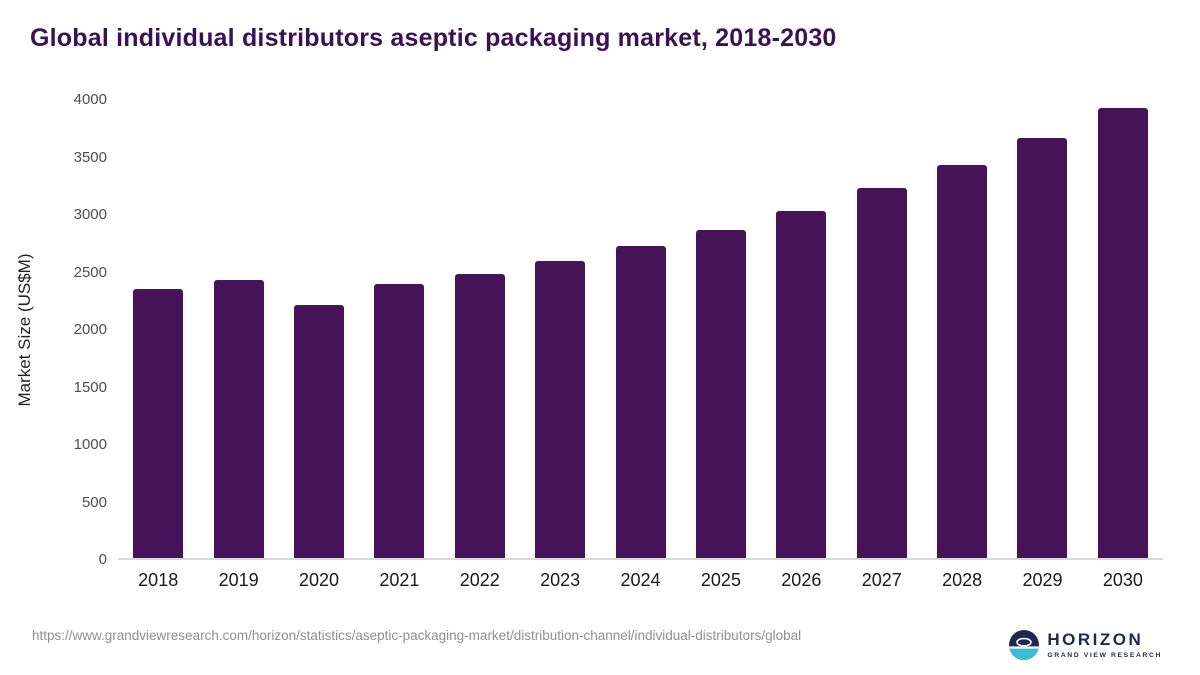 This screenshot has width=1200, height=675. Describe the element at coordinates (94, 502) in the screenshot. I see `y-tick-label: 500` at that location.